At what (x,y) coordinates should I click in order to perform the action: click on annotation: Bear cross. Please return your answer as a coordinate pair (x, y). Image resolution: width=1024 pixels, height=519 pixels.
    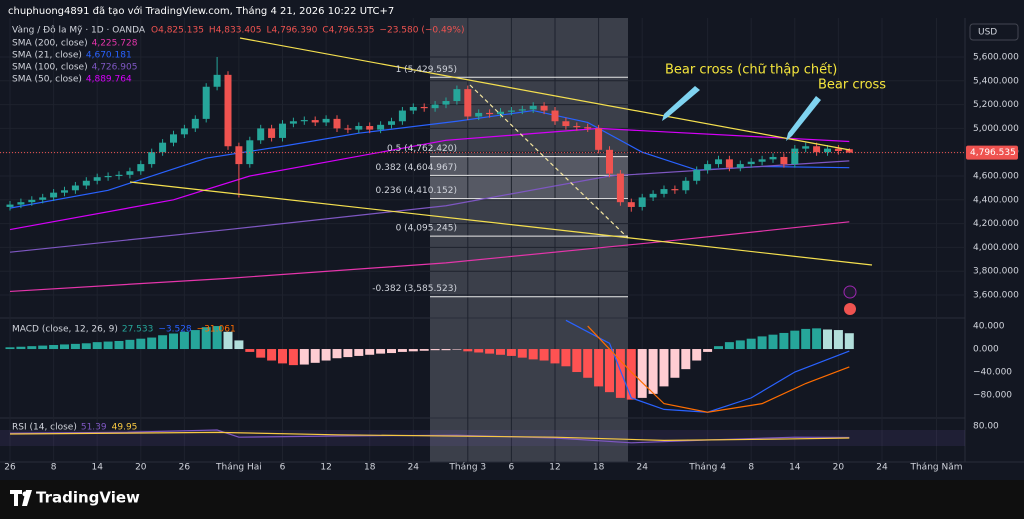
    Looking at the image, I should click on (852, 85).